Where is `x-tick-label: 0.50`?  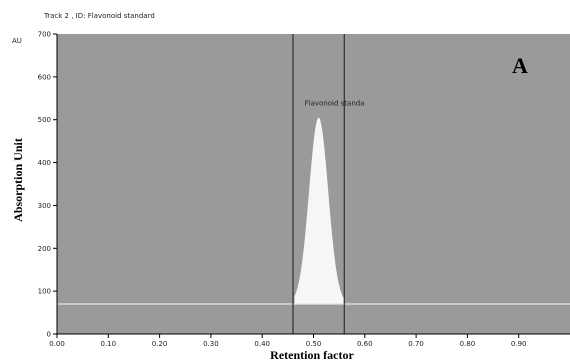 x-tick-label: 0.50 is located at coordinates (314, 344).